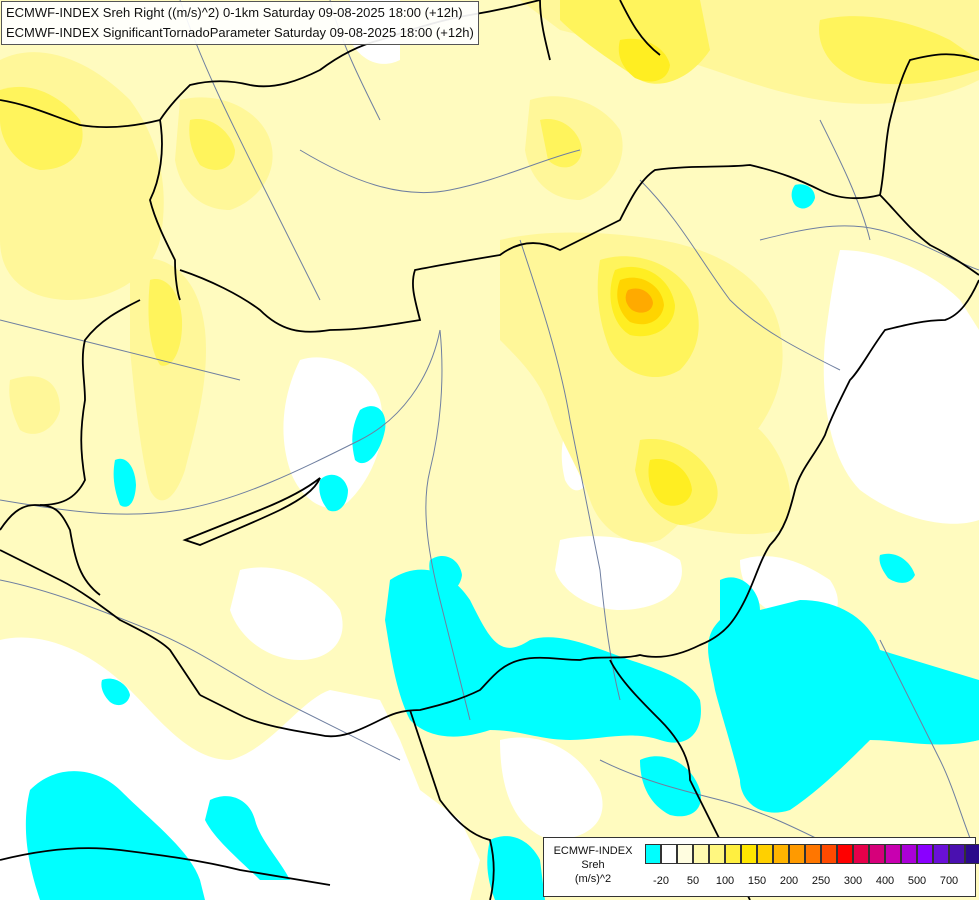 This screenshot has height=900, width=979. I want to click on legend-tick-label: 250, so click(821, 881).